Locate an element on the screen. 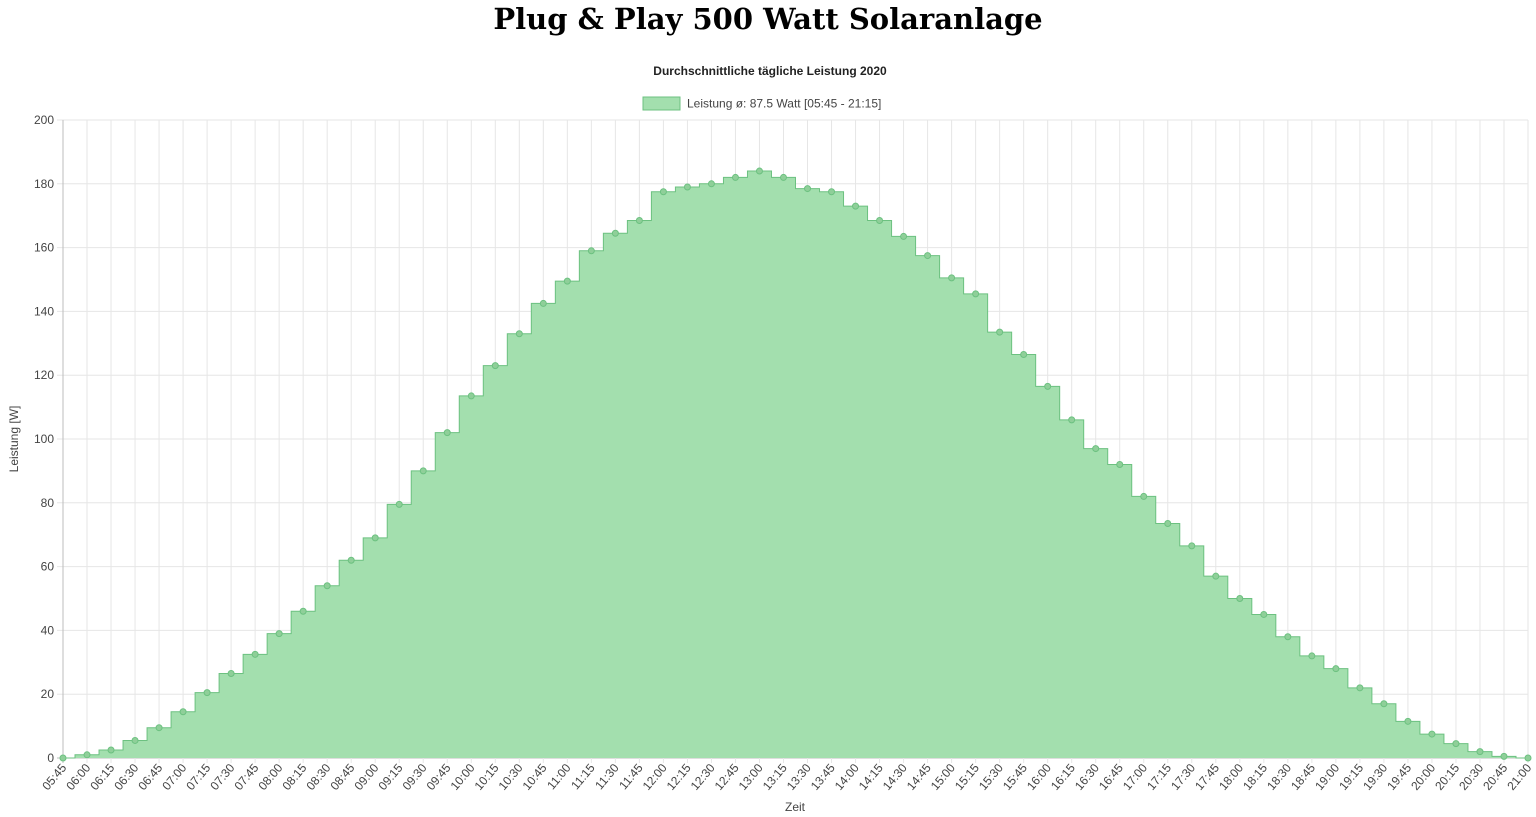 The image size is (1536, 817). x-tick-label: 13:00 is located at coordinates (751, 777).